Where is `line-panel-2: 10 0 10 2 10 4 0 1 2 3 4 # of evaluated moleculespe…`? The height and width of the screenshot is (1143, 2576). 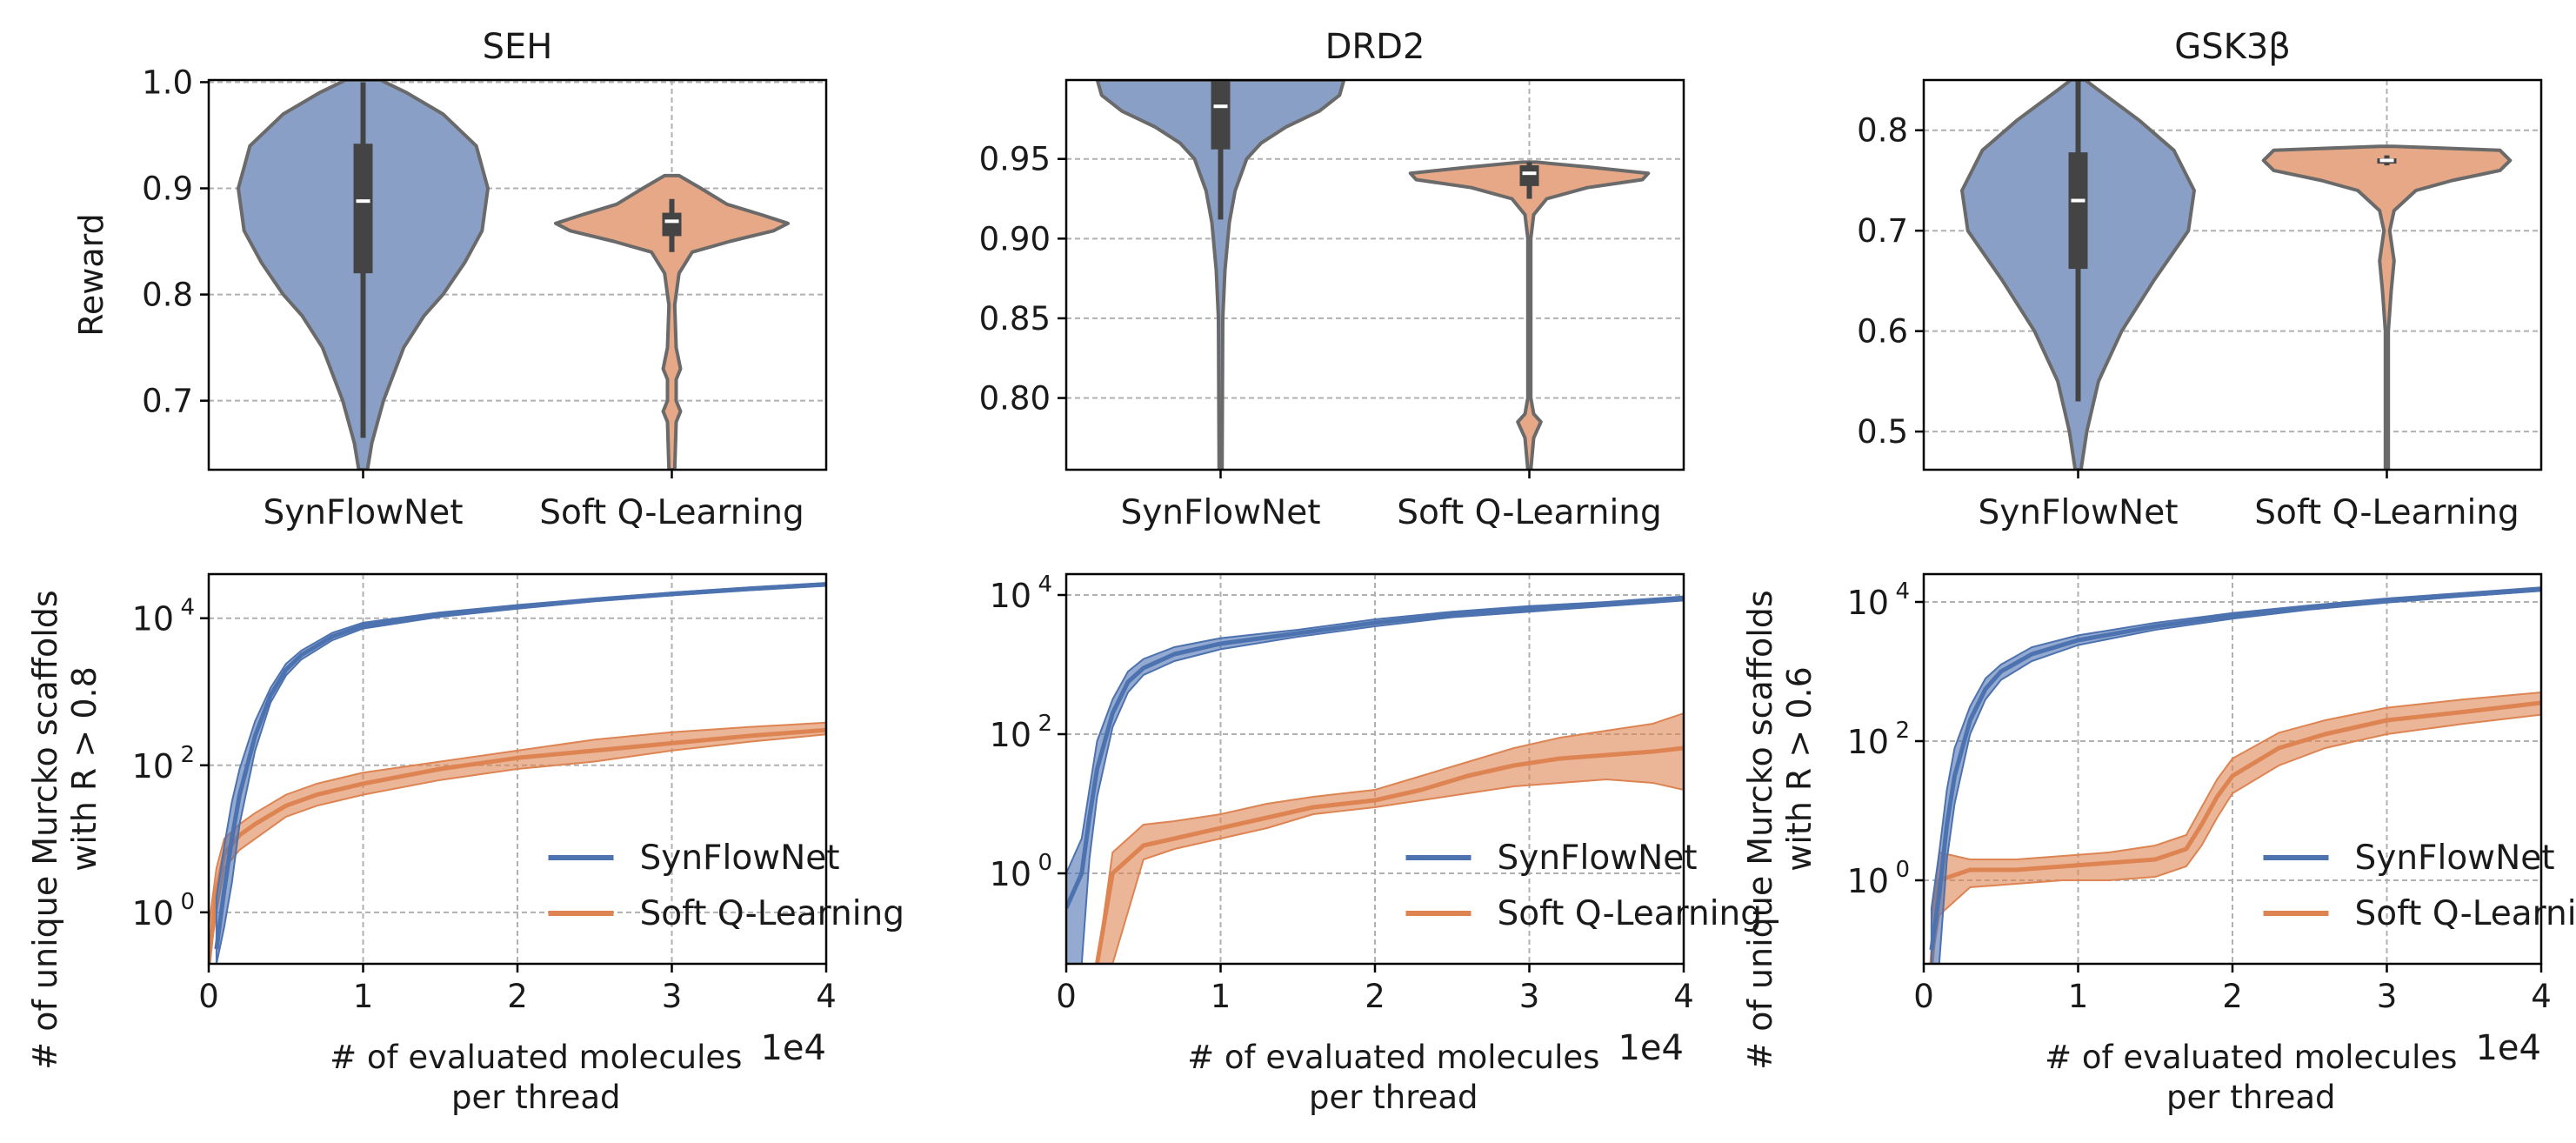
line-panel-2: 10 0 10 2 10 4 0 1 2 3 4 # of evaluated moleculespe… is located at coordinates (1376, 844).